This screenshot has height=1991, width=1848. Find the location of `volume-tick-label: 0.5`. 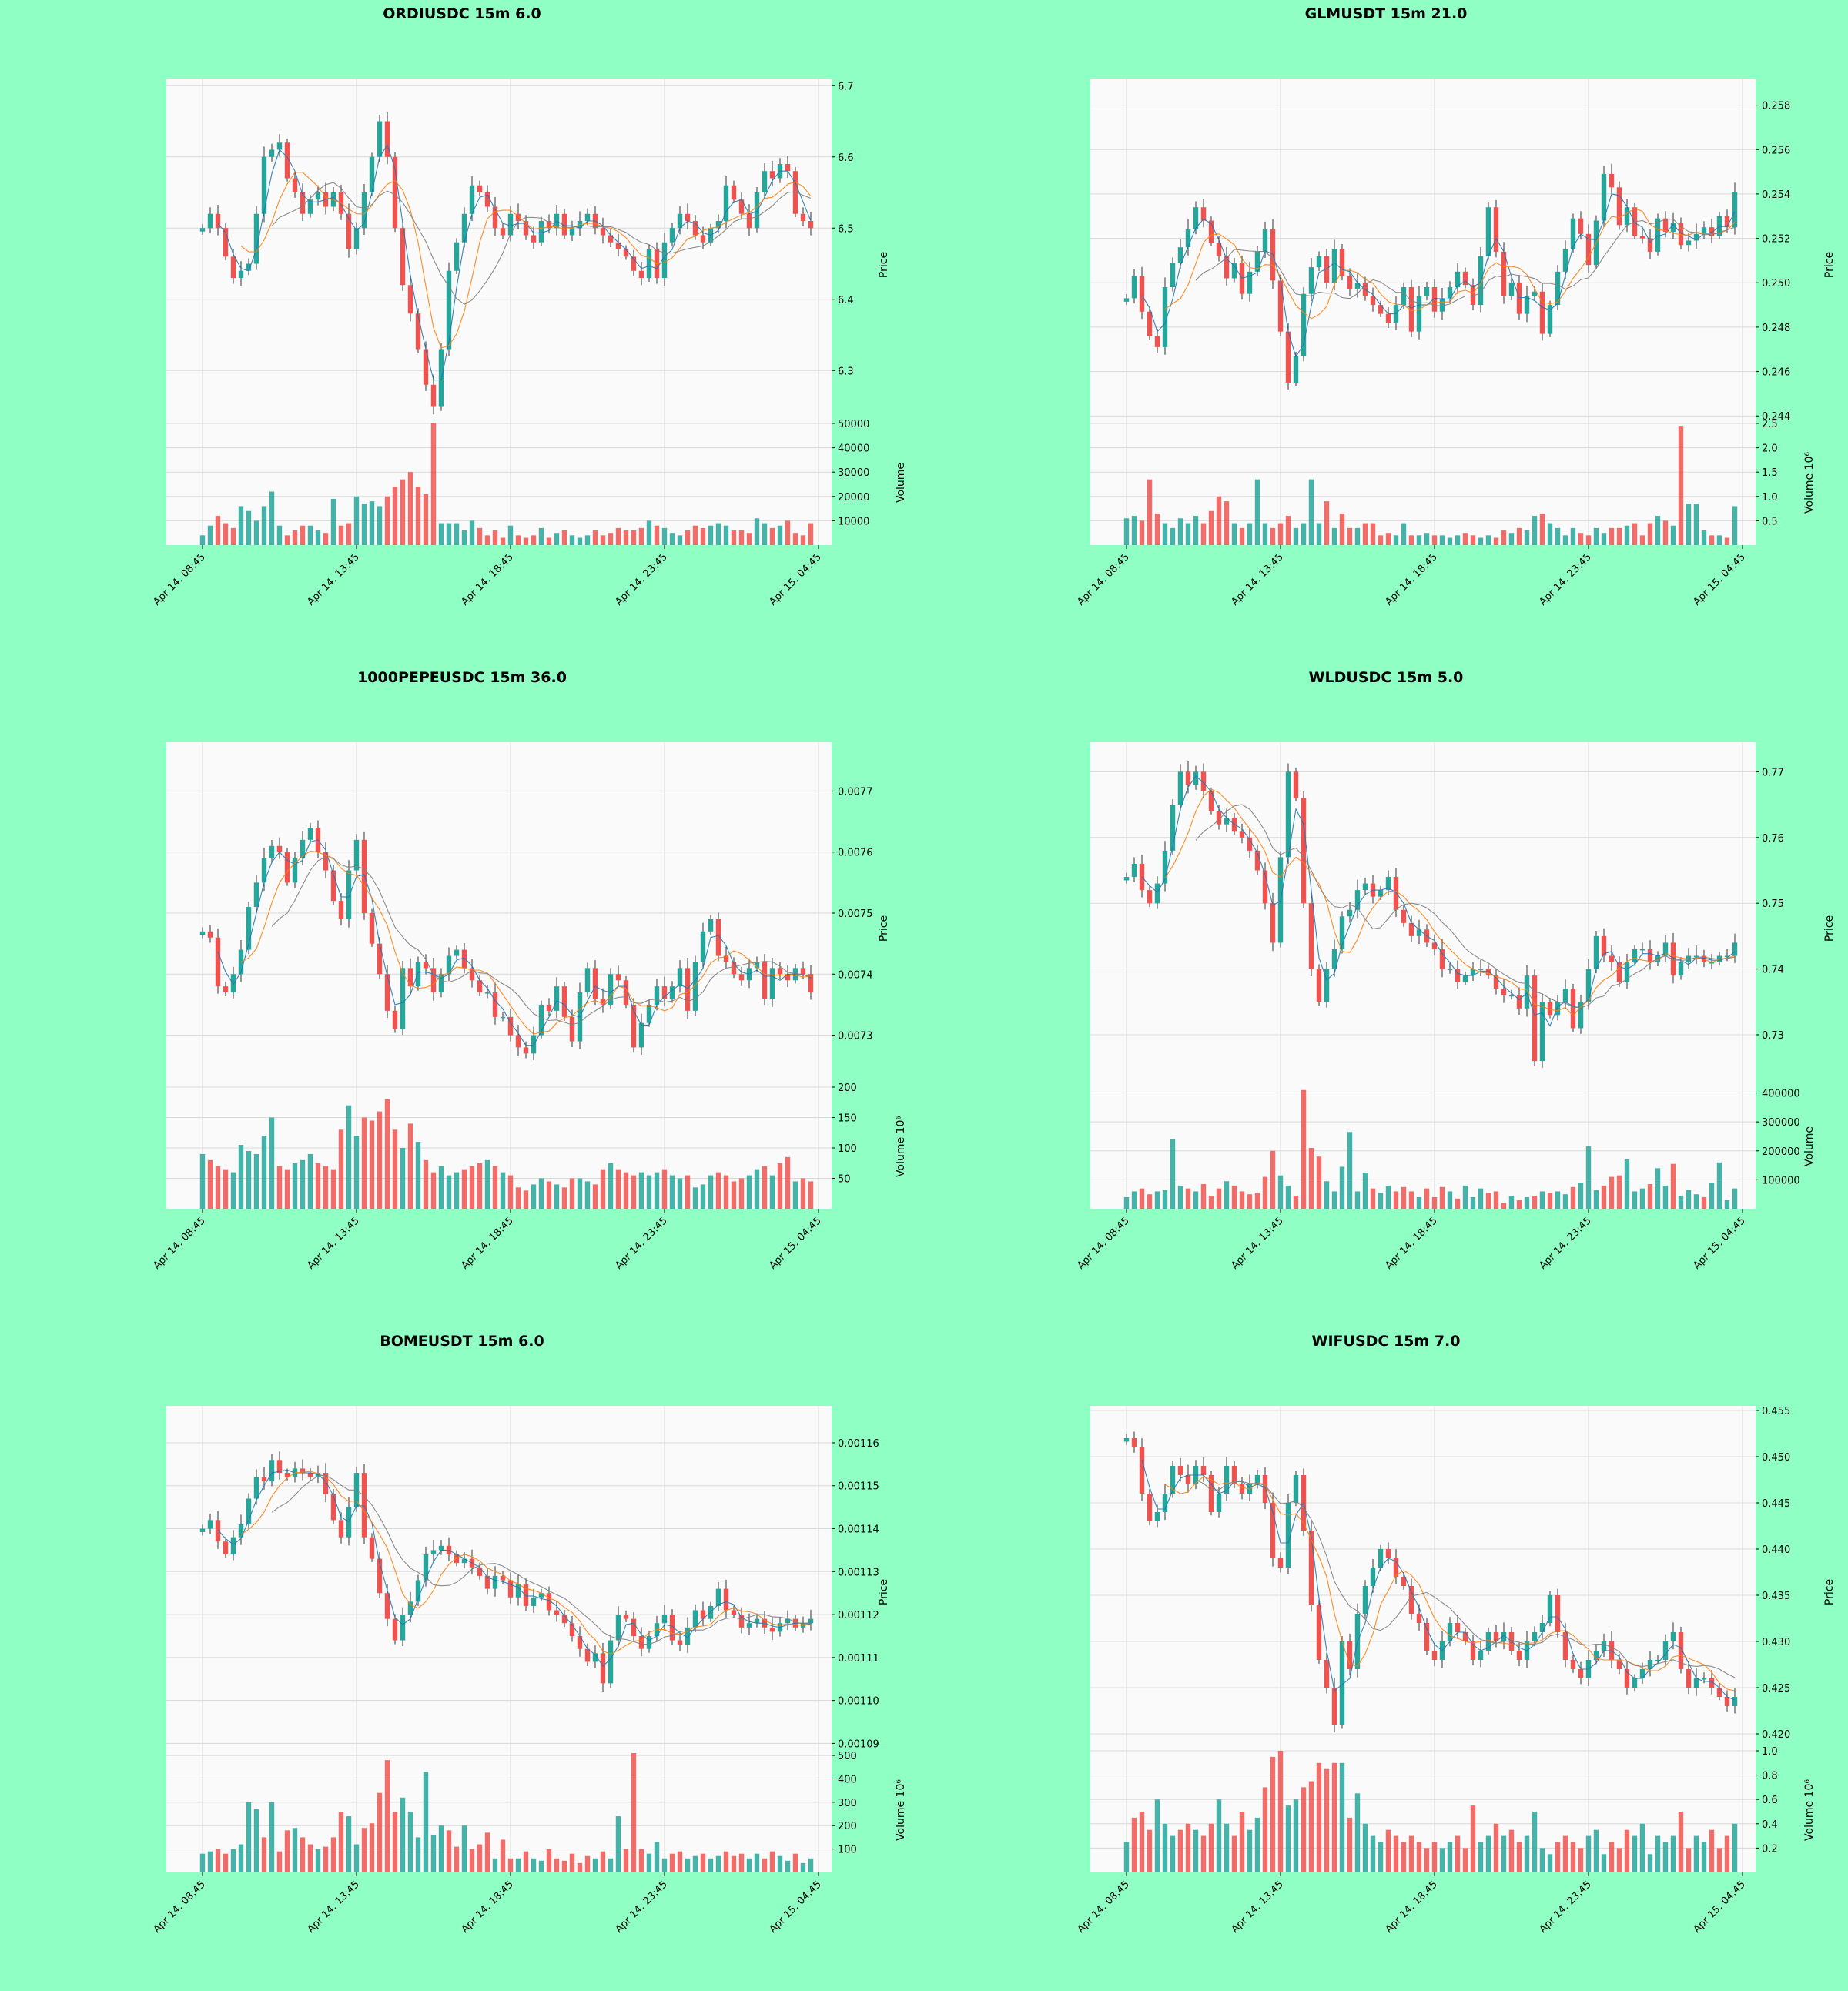

volume-tick-label: 0.5 is located at coordinates (1770, 521).